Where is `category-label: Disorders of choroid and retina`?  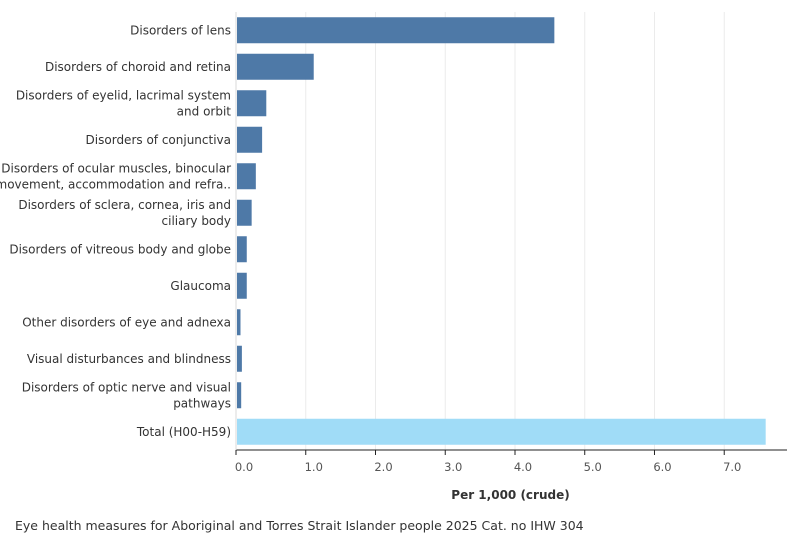 category-label: Disorders of choroid and retina is located at coordinates (138, 67).